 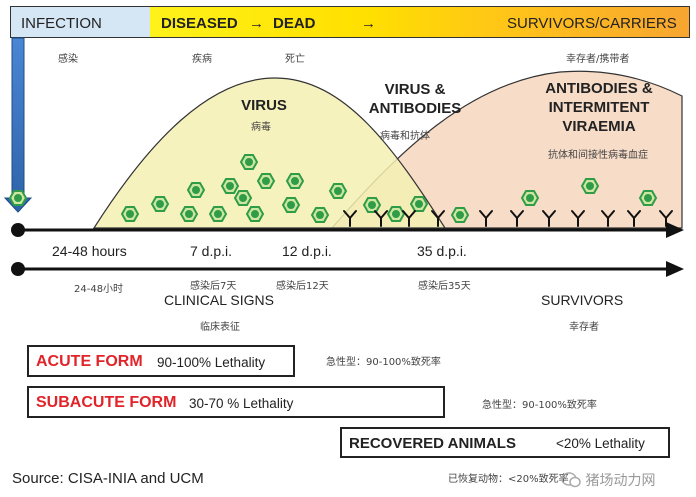 I want to click on antibodies-line3: VIRAEMIA, so click(x=599, y=126).